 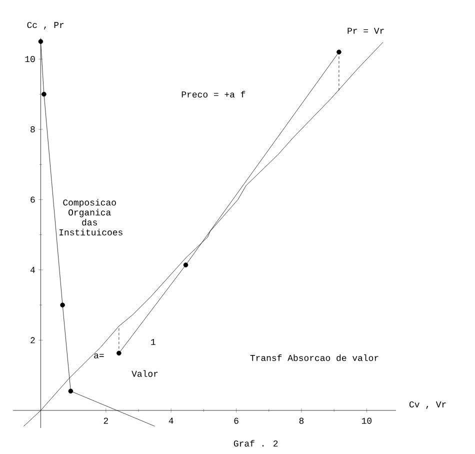 I want to click on annotation: 1, so click(x=153, y=341).